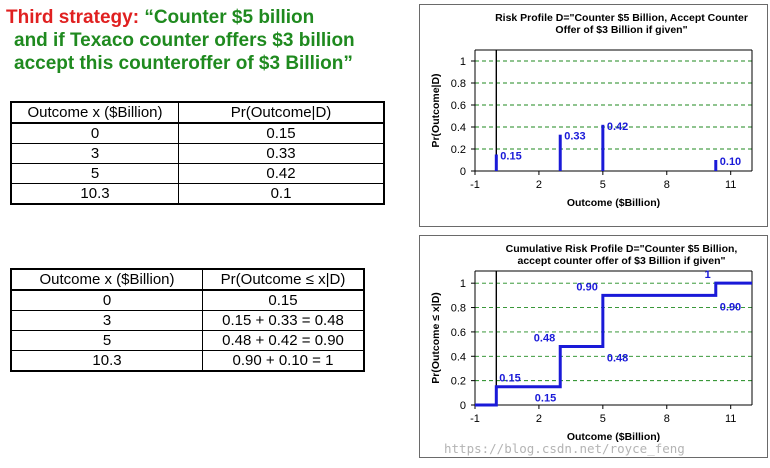  I want to click on table-header-row: Outcome x ($Billion) Pr(Outcome|D), so click(197, 112).